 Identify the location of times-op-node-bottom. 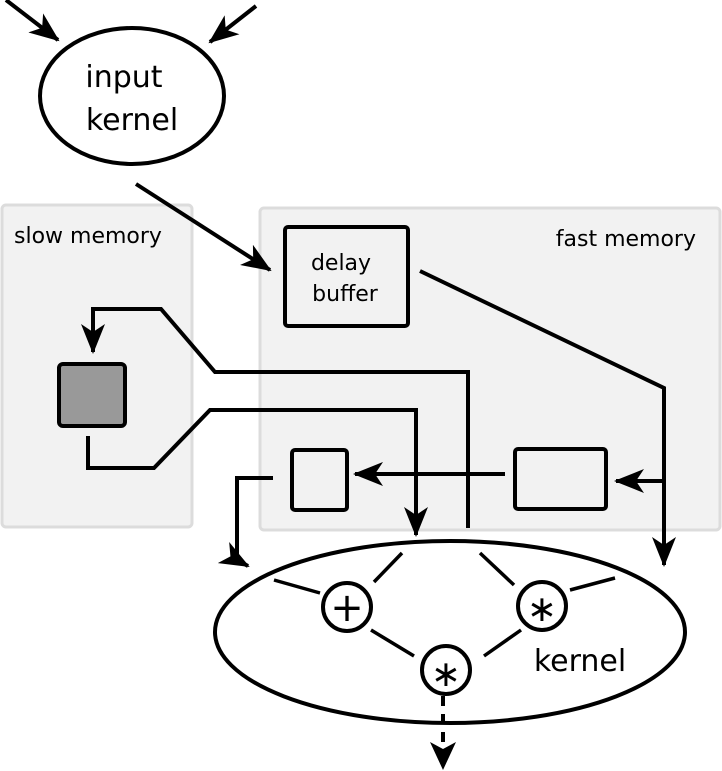
(446, 670).